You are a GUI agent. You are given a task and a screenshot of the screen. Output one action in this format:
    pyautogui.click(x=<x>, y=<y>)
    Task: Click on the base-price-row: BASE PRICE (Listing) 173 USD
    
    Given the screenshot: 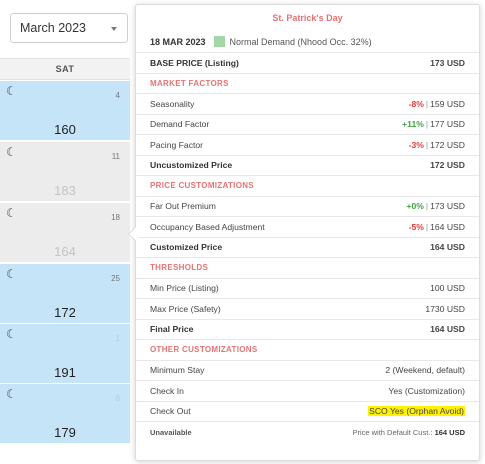 What is the action you would take?
    pyautogui.click(x=307, y=63)
    